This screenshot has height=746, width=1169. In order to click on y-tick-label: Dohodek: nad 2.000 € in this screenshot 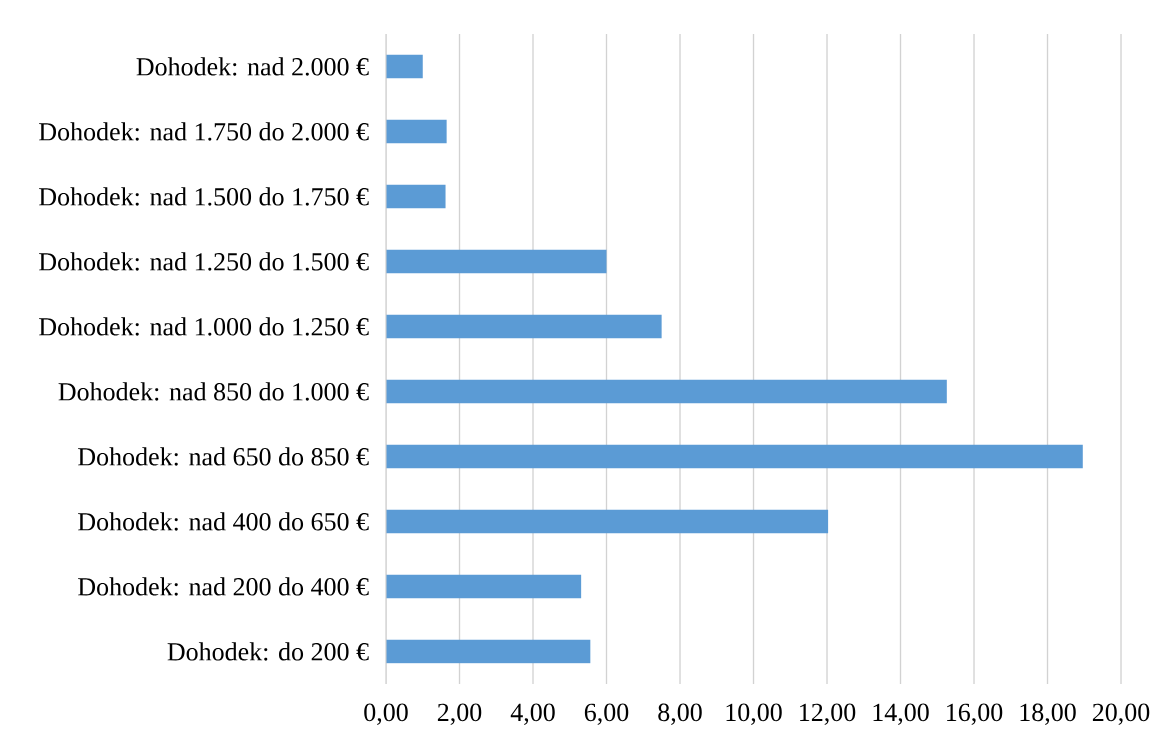, I will do `click(252, 66)`.